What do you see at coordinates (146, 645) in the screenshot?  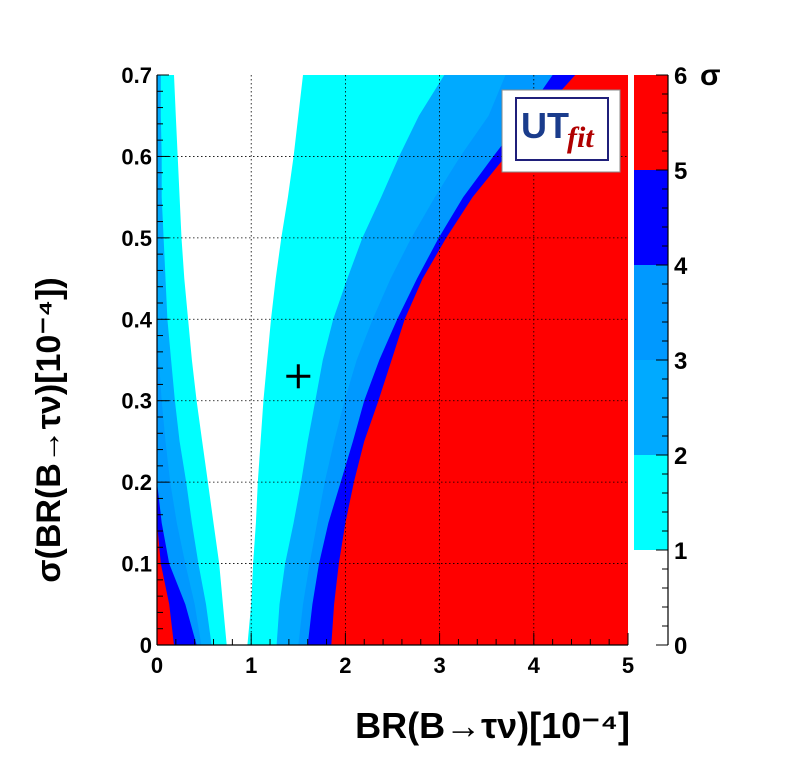 I see `y-tick-label-0: 0` at bounding box center [146, 645].